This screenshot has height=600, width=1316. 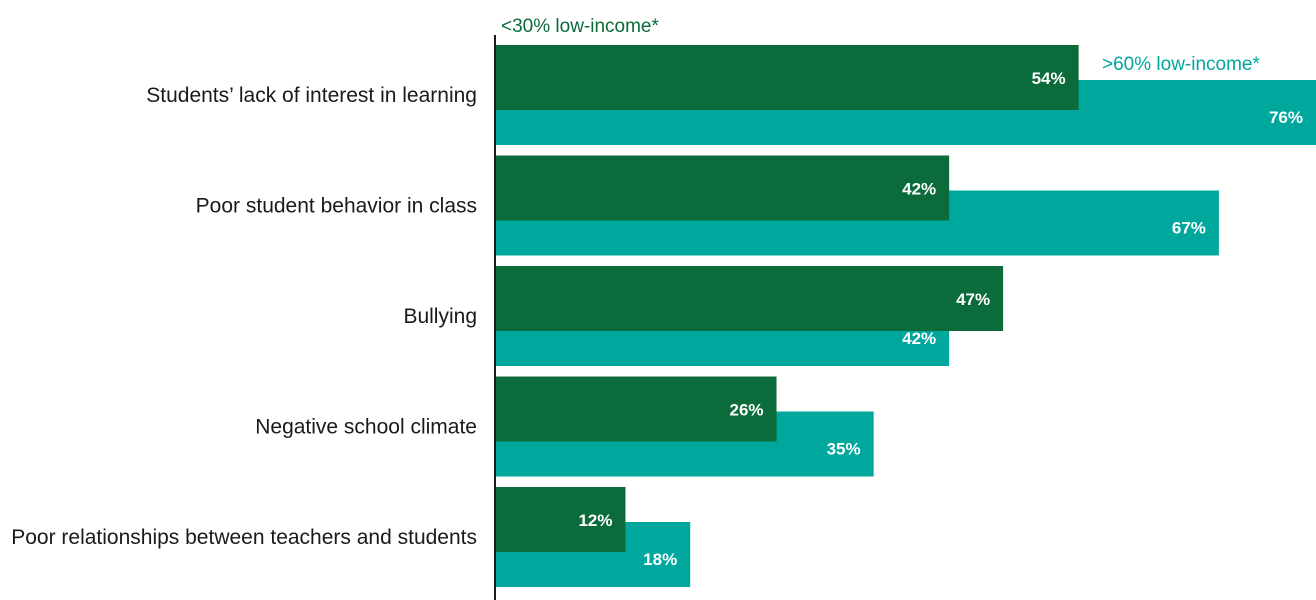 What do you see at coordinates (973, 299) in the screenshot?
I see `value-label-series-1: 47%` at bounding box center [973, 299].